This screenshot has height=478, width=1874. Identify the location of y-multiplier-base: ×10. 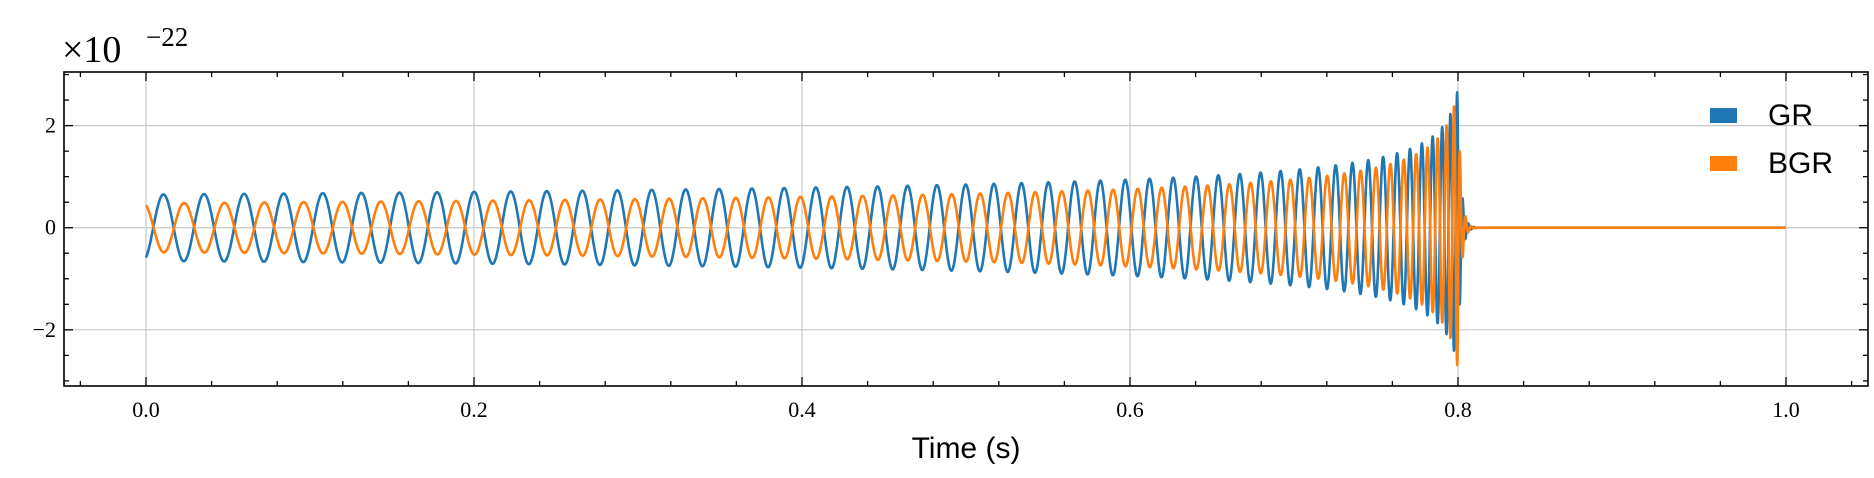
(91, 50).